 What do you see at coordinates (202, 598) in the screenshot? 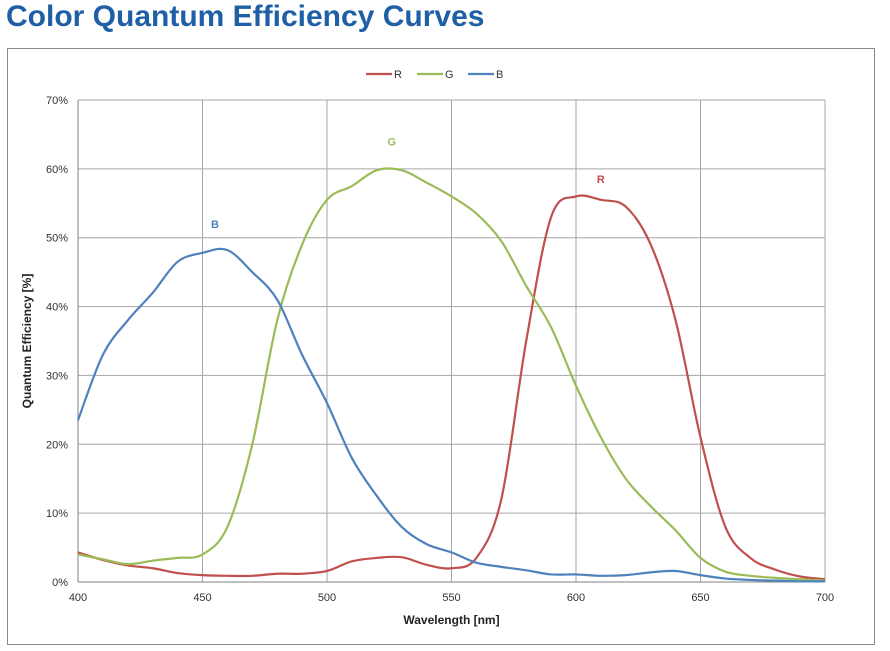
I see `x-tick-label: 450` at bounding box center [202, 598].